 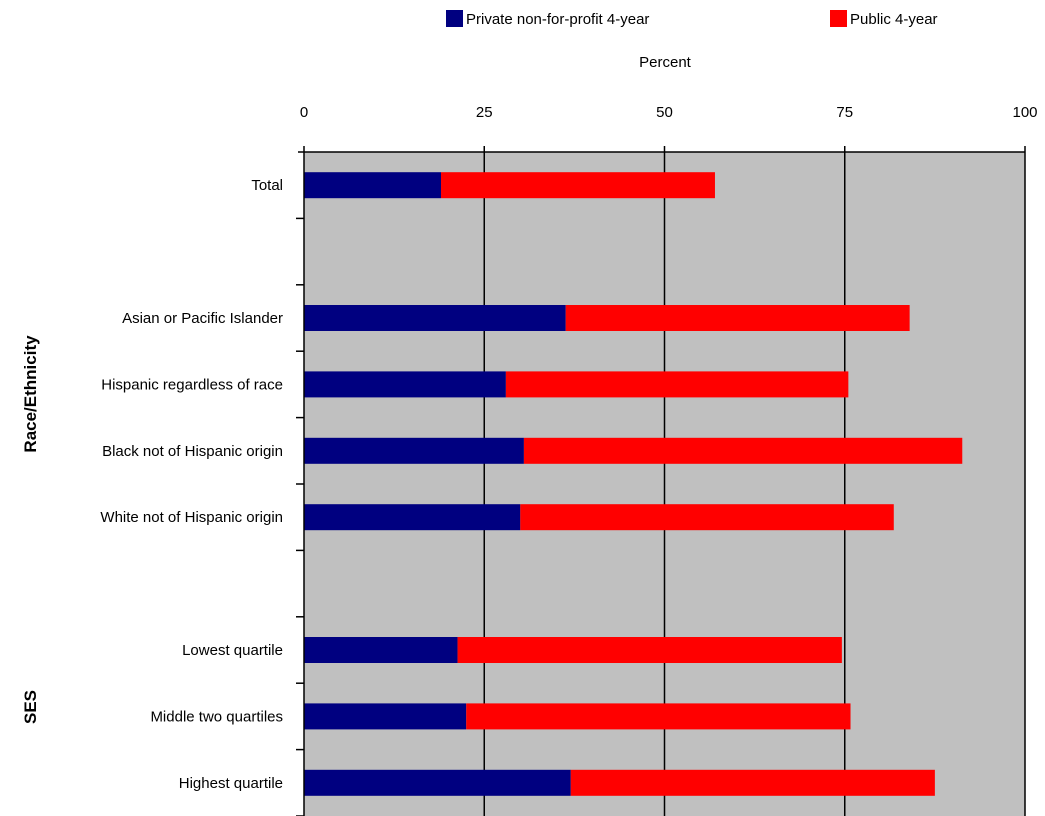 I want to click on bar-private-non-for-profit-4-year-asian-or-pacific-islander, so click(x=435, y=318).